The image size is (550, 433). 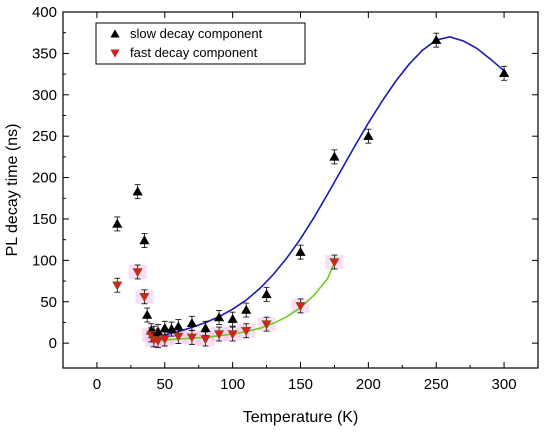 What do you see at coordinates (194, 52) in the screenshot?
I see `legend-label-fast: fast decay component` at bounding box center [194, 52].